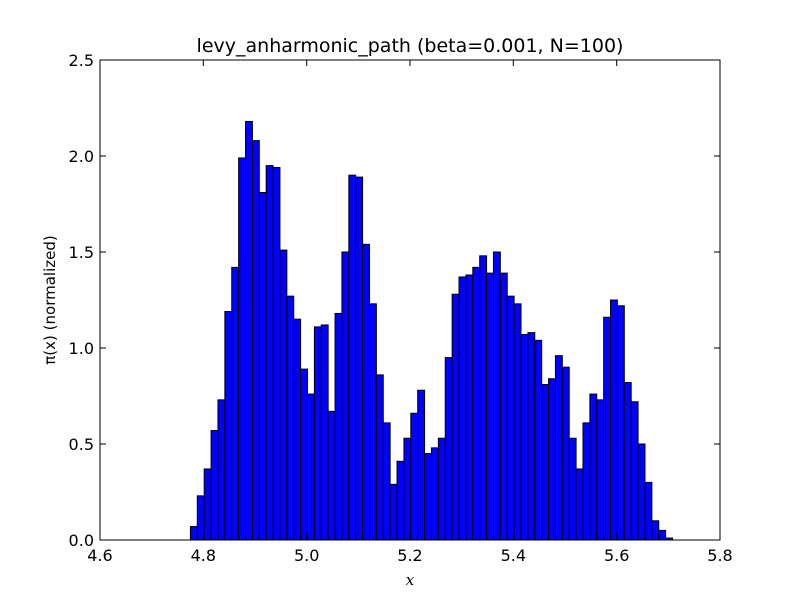 This screenshot has height=600, width=800. Describe the element at coordinates (81, 60) in the screenshot. I see `y-tick-label: 2.5` at that location.